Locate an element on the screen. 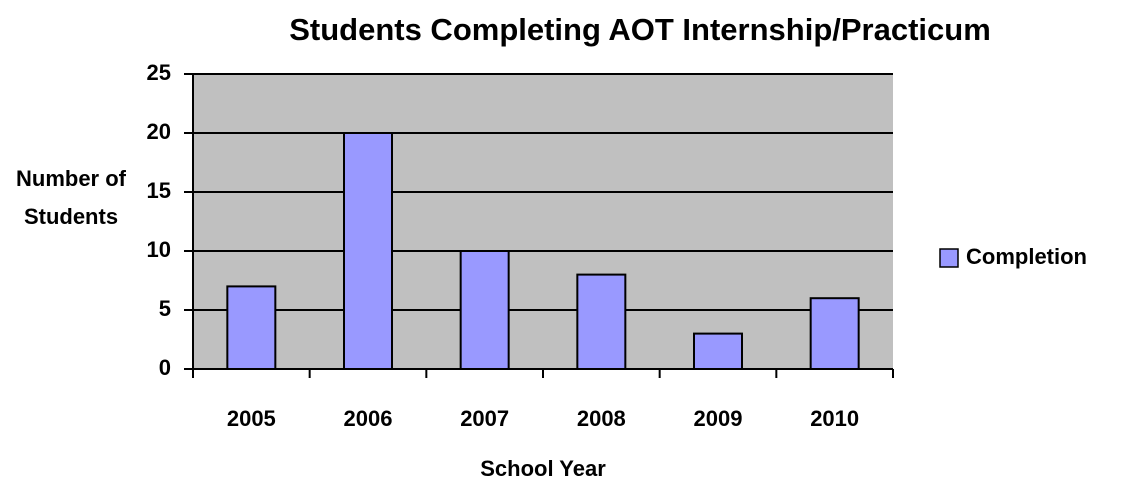 The width and height of the screenshot is (1128, 491). legend-swatch is located at coordinates (949, 258).